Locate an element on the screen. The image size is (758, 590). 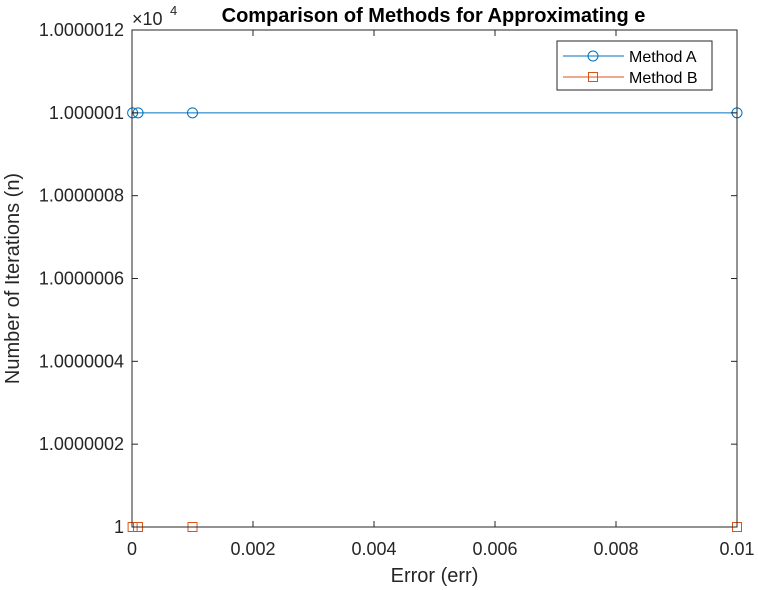
y-tick-label: 1.000001 is located at coordinates (86, 113).